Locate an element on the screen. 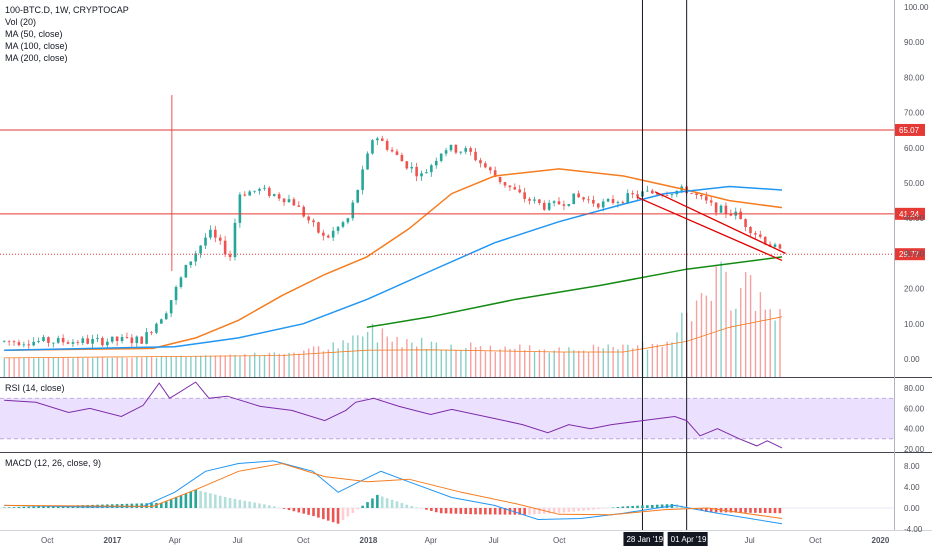  rsi-label: RSI (14, close) is located at coordinates (35, 388).